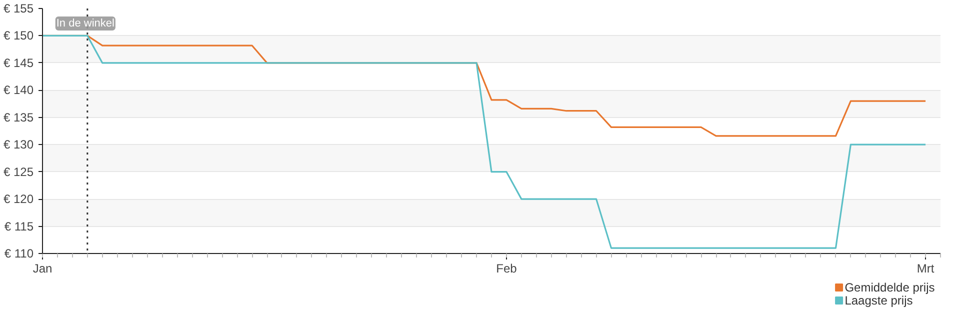 The image size is (980, 325). I want to click on y-tick-label: € 150, so click(18, 35).